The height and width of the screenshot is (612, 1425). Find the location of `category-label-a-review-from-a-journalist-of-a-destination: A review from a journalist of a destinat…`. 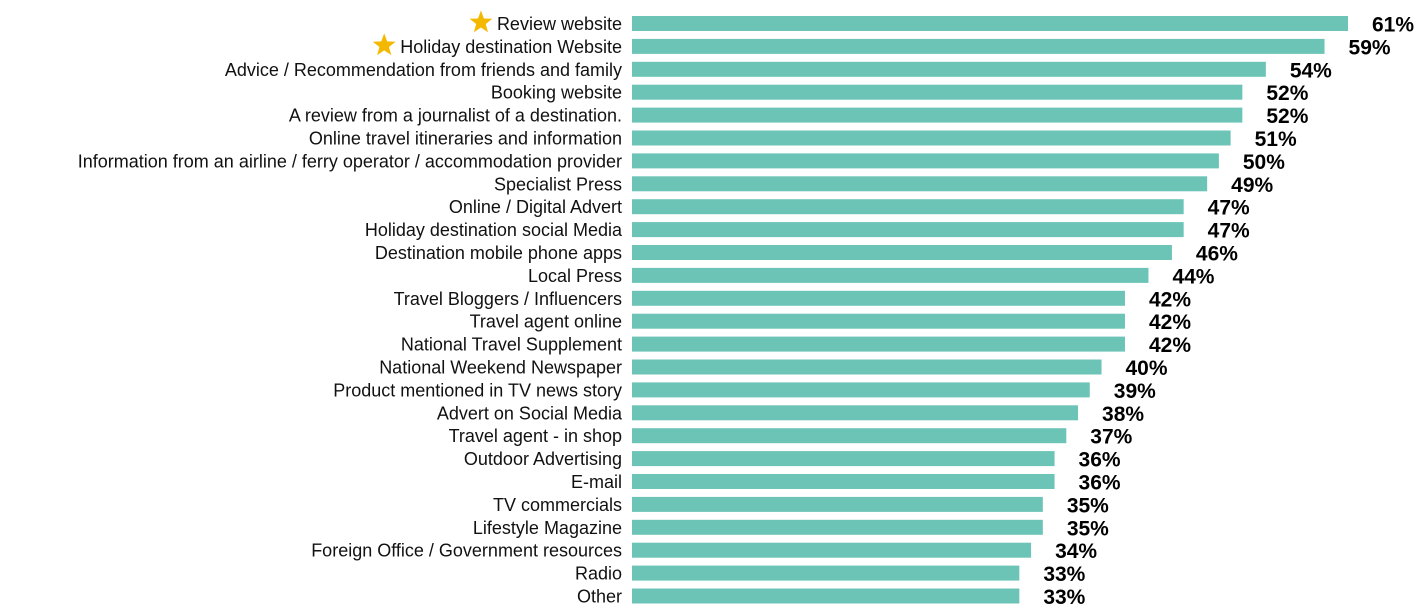

category-label-a-review-from-a-journalist-of-a-destination: A review from a journalist of a destinat… is located at coordinates (455, 116).